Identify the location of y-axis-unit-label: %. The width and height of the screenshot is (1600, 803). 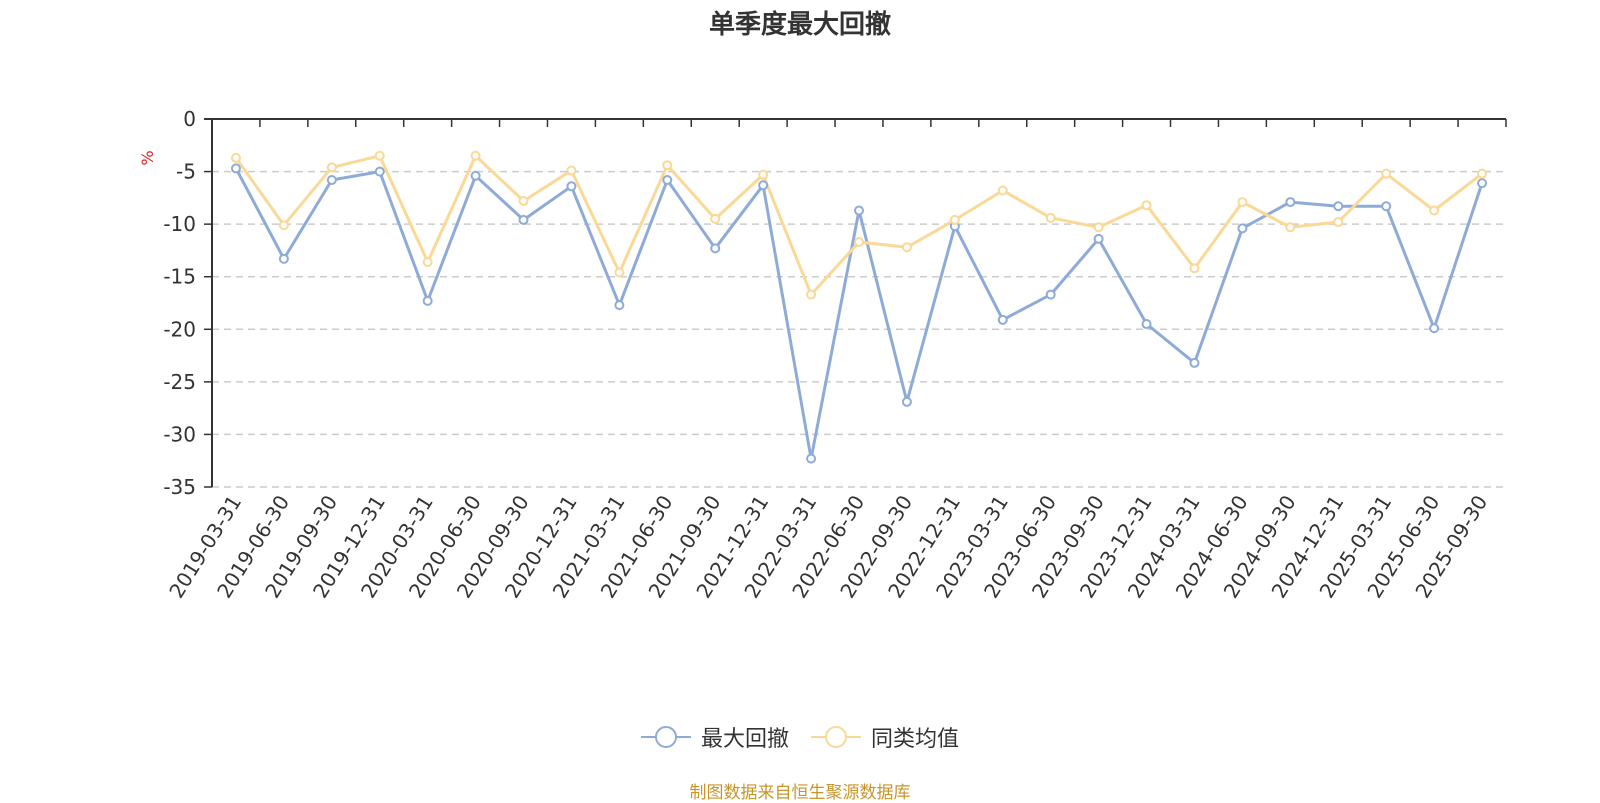
(147, 157).